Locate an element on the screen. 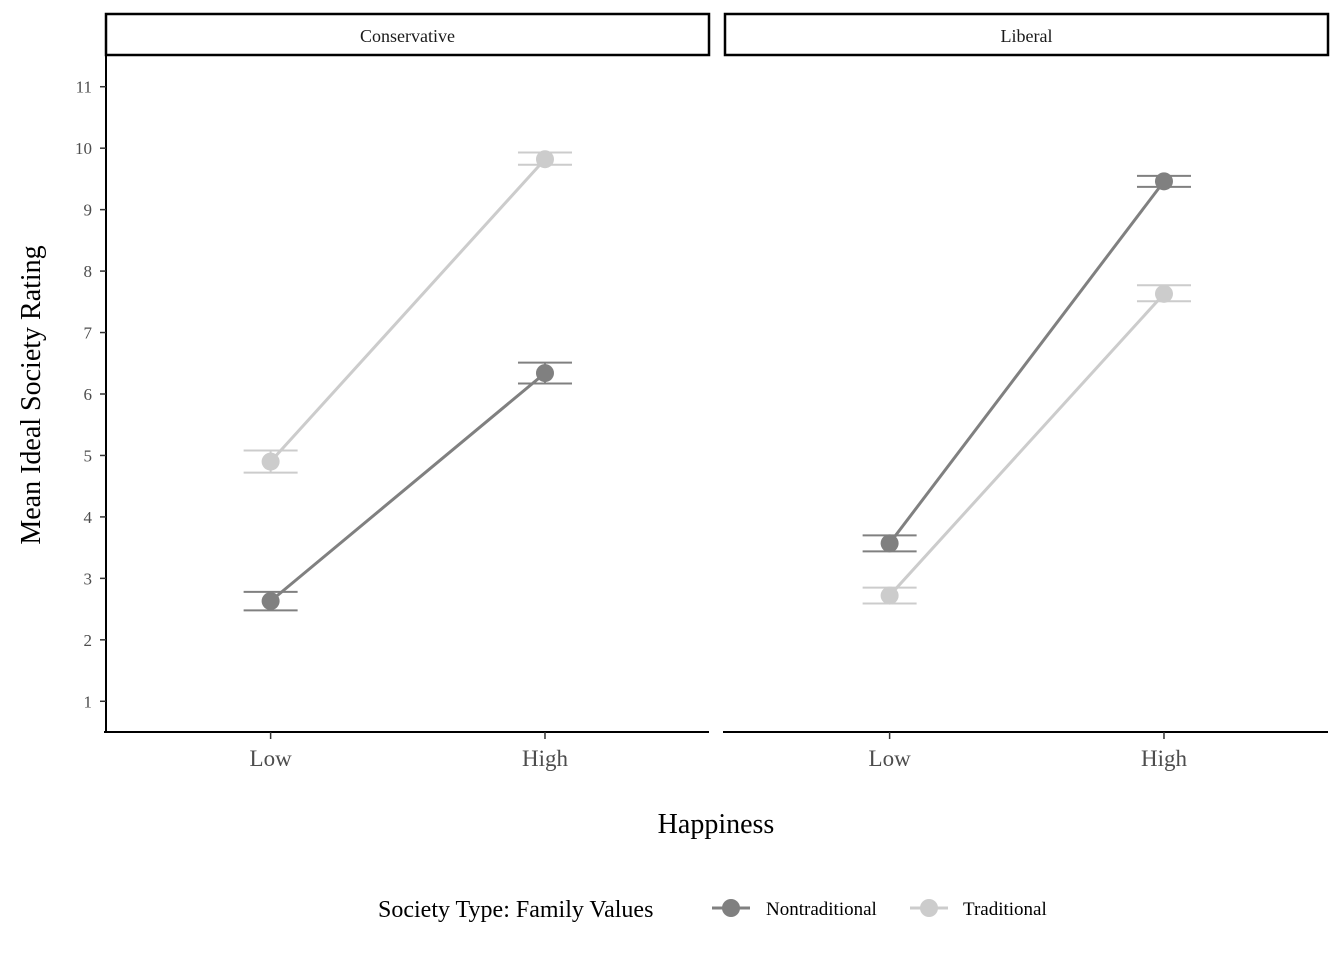  y-tick-label: 5 is located at coordinates (88, 455).